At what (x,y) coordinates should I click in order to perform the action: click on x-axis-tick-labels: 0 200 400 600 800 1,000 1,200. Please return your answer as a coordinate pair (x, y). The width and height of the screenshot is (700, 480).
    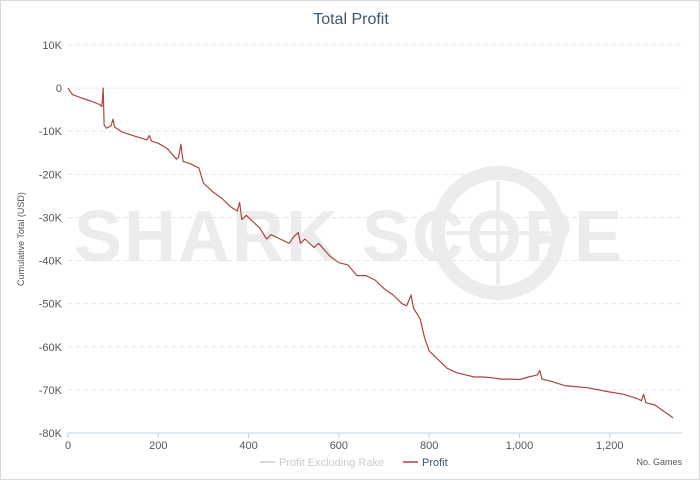
    Looking at the image, I should click on (344, 442).